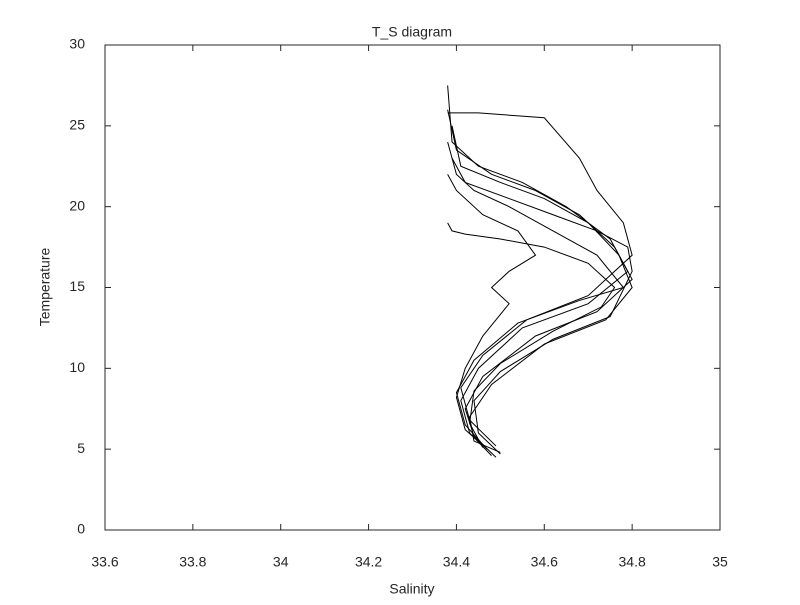 This screenshot has width=800, height=605. I want to click on x-tick-label: 34, so click(281, 562).